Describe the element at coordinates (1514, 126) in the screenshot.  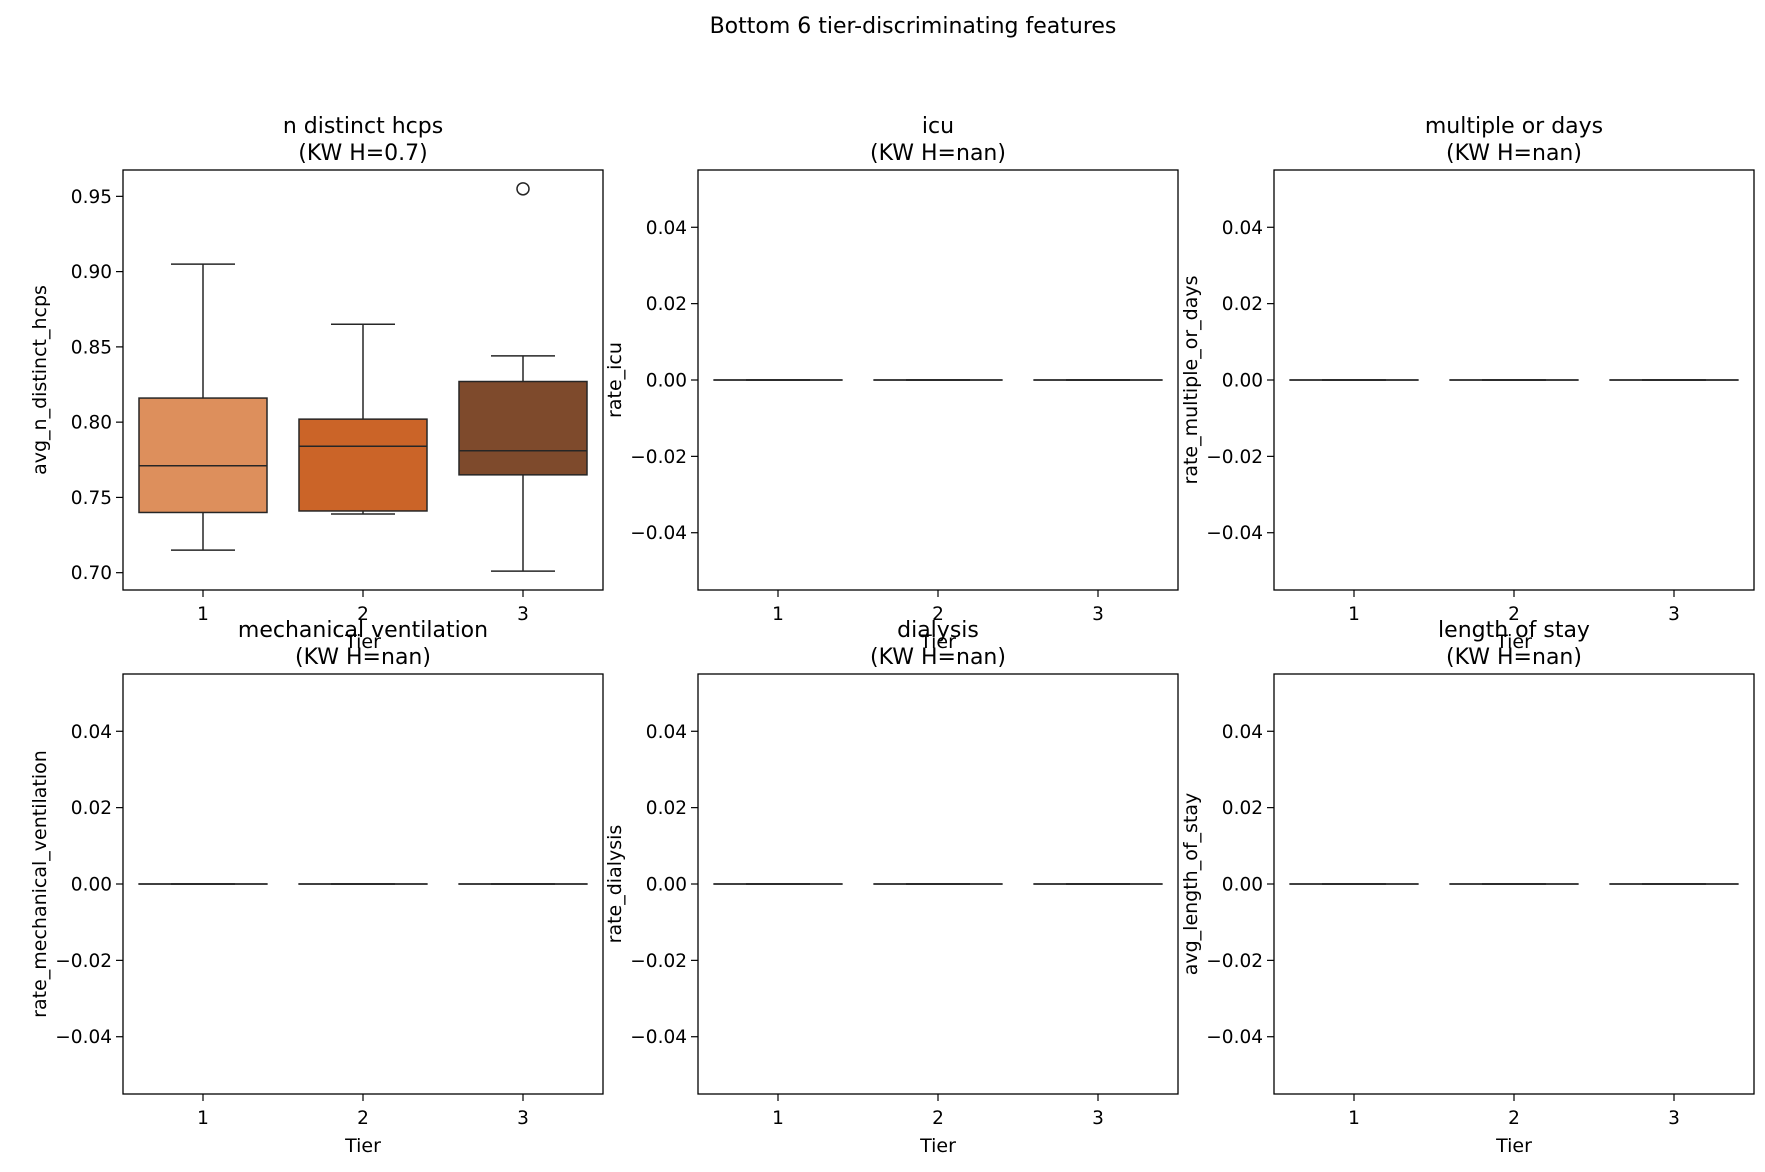
I see `subplot-title: multiple or days` at that location.